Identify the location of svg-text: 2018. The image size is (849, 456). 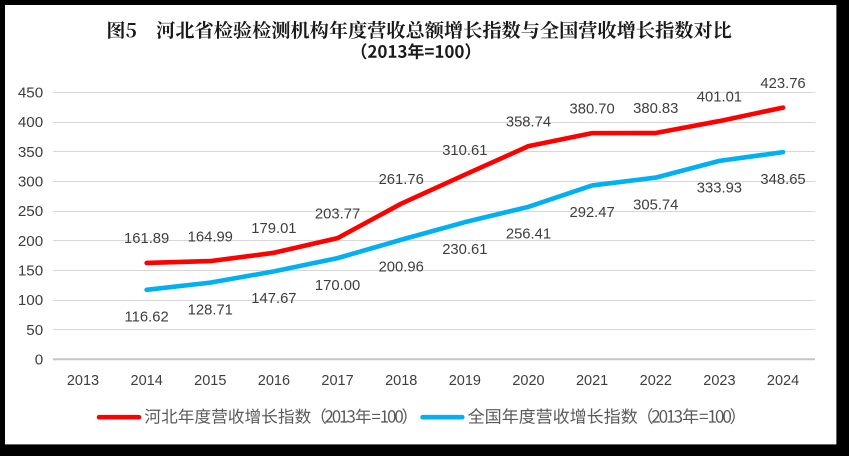
(401, 381).